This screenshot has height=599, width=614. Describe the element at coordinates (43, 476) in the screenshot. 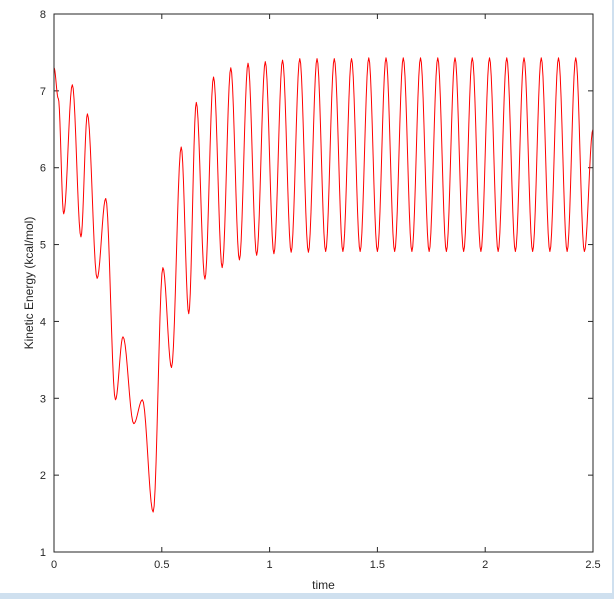

I see `y-tick-label: 2` at that location.